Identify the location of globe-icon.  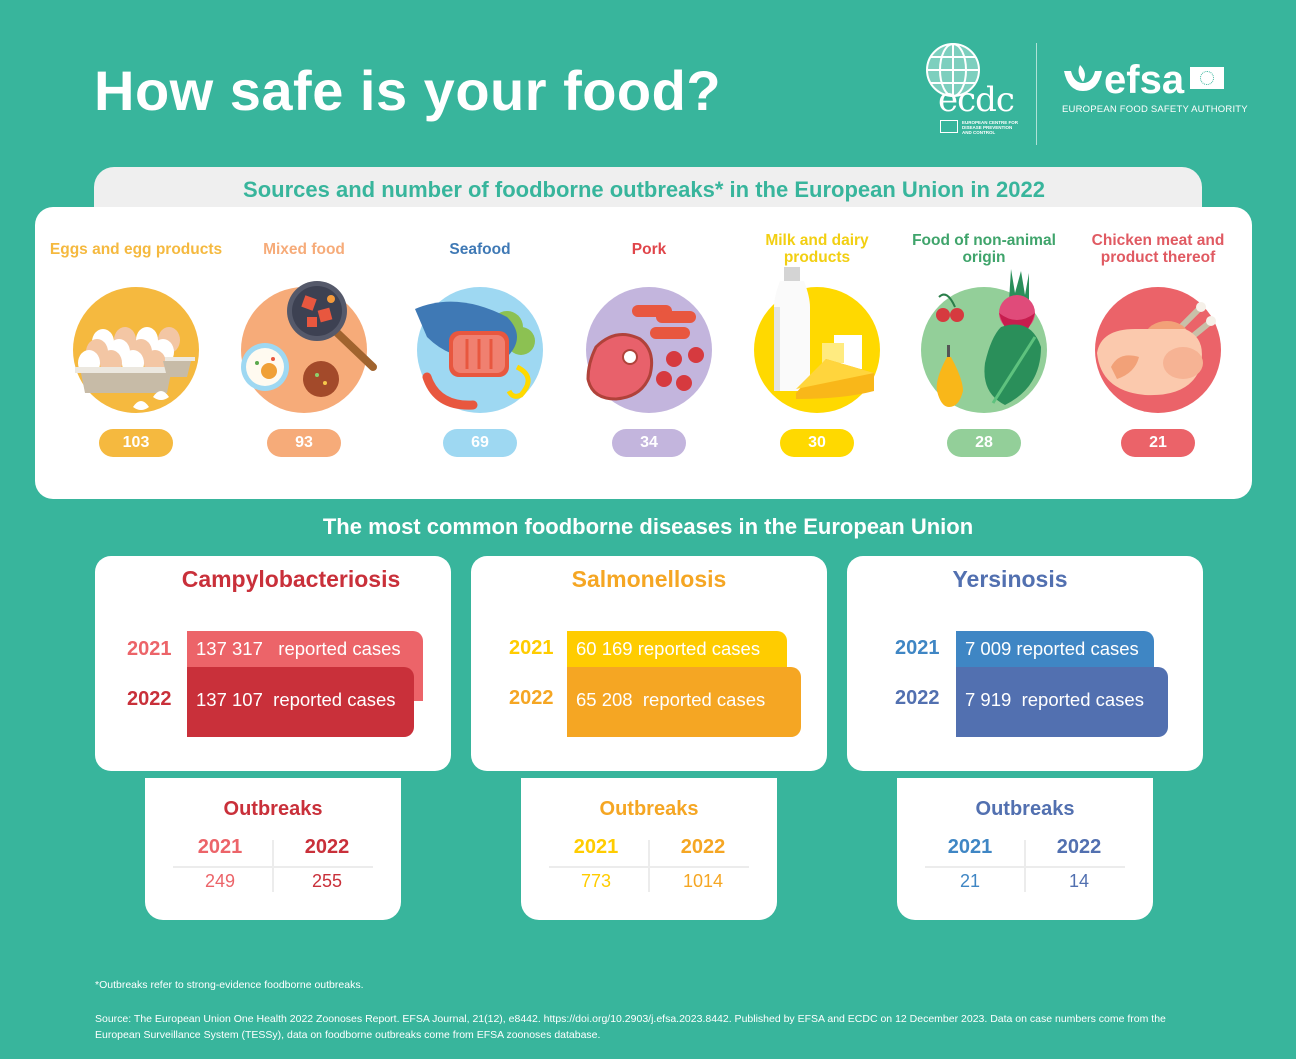
(953, 70).